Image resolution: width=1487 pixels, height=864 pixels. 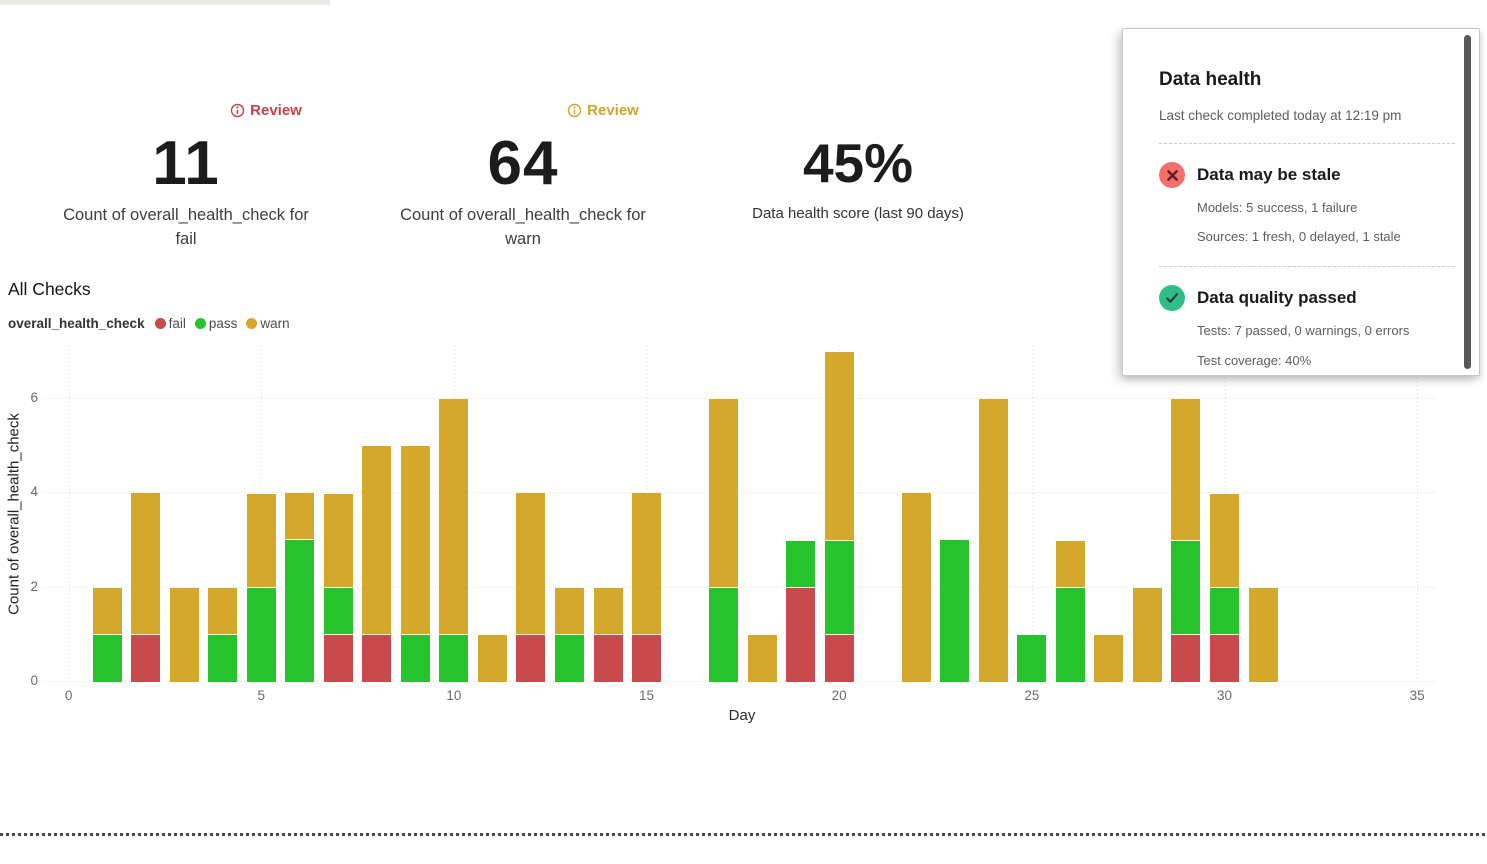 I want to click on bar-day-10-warn, so click(x=454, y=517).